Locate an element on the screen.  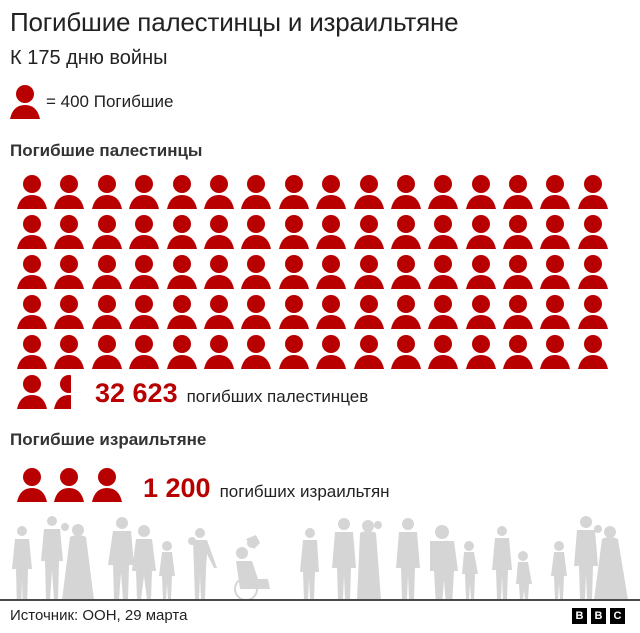
palestinians-stat: 32 623 погибших палестинцев is located at coordinates (231, 393).